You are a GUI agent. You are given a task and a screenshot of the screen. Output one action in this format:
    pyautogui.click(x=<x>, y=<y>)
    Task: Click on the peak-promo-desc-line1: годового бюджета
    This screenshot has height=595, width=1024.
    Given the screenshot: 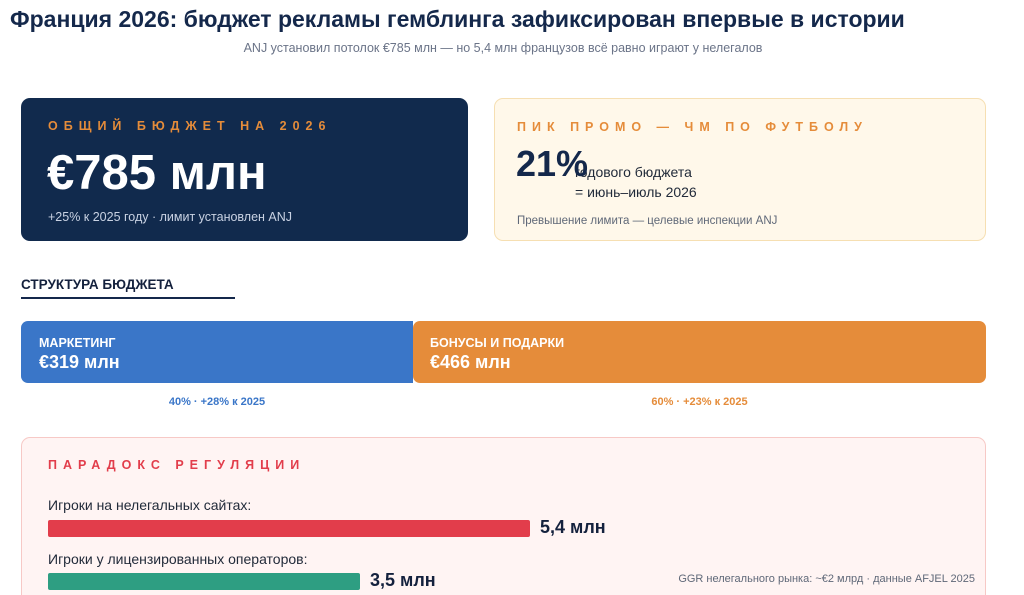 What is the action you would take?
    pyautogui.click(x=633, y=172)
    